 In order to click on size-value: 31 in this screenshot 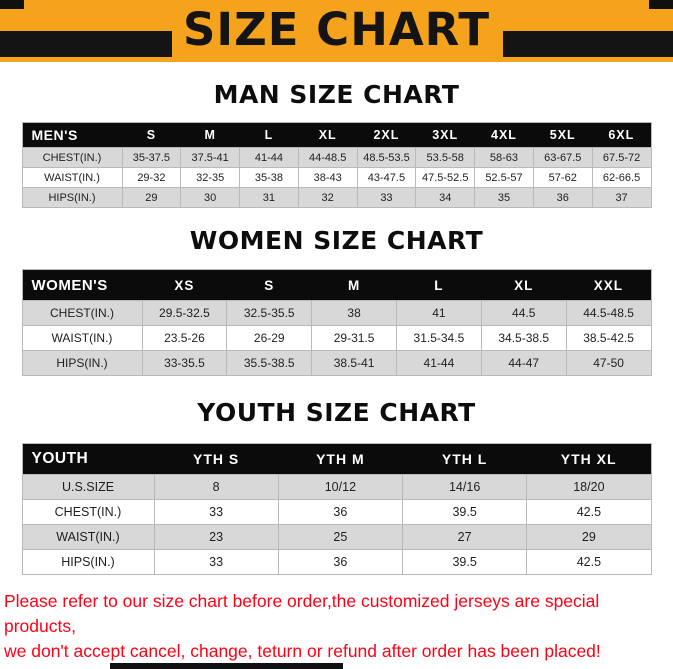, I will do `click(269, 197)`.